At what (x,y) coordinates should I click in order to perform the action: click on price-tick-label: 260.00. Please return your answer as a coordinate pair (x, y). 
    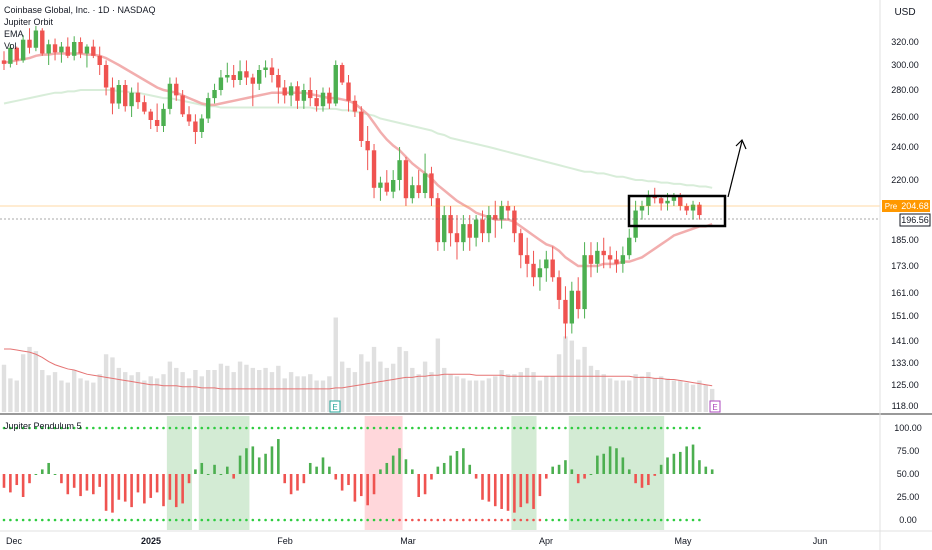
    Looking at the image, I should click on (905, 117).